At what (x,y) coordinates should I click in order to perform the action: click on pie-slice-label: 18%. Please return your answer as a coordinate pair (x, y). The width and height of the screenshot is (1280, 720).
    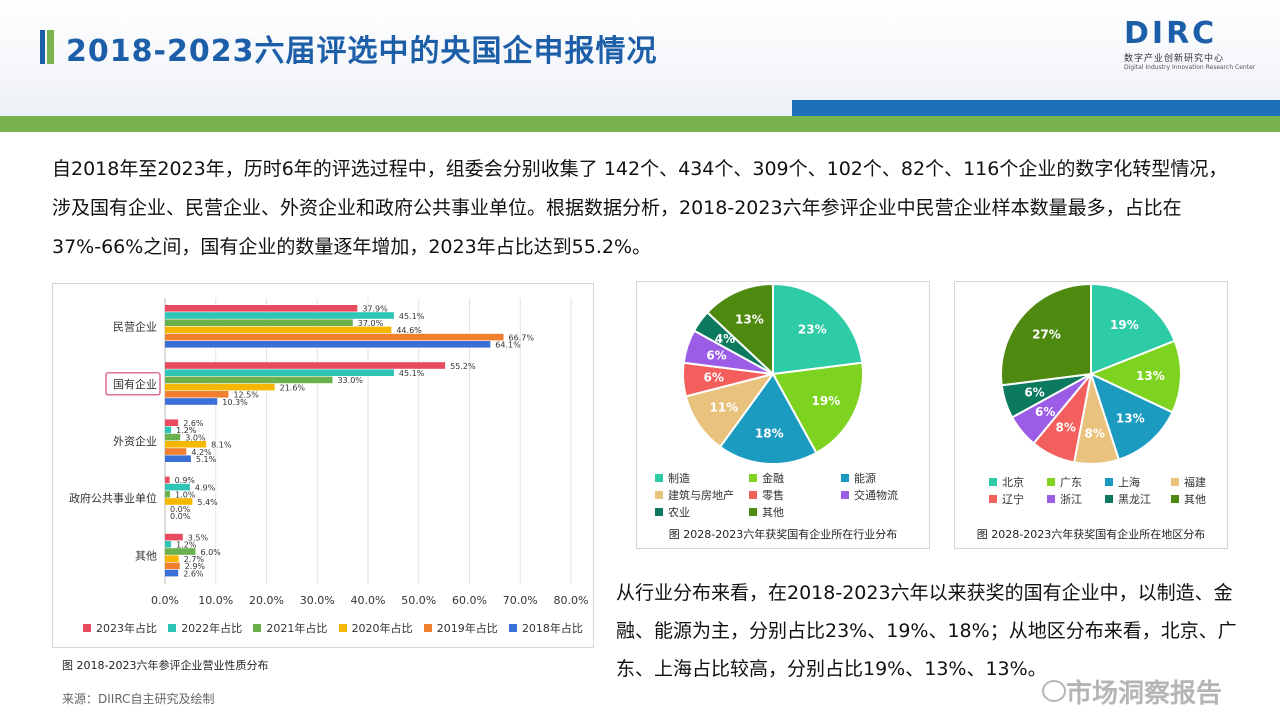
    Looking at the image, I should click on (769, 433).